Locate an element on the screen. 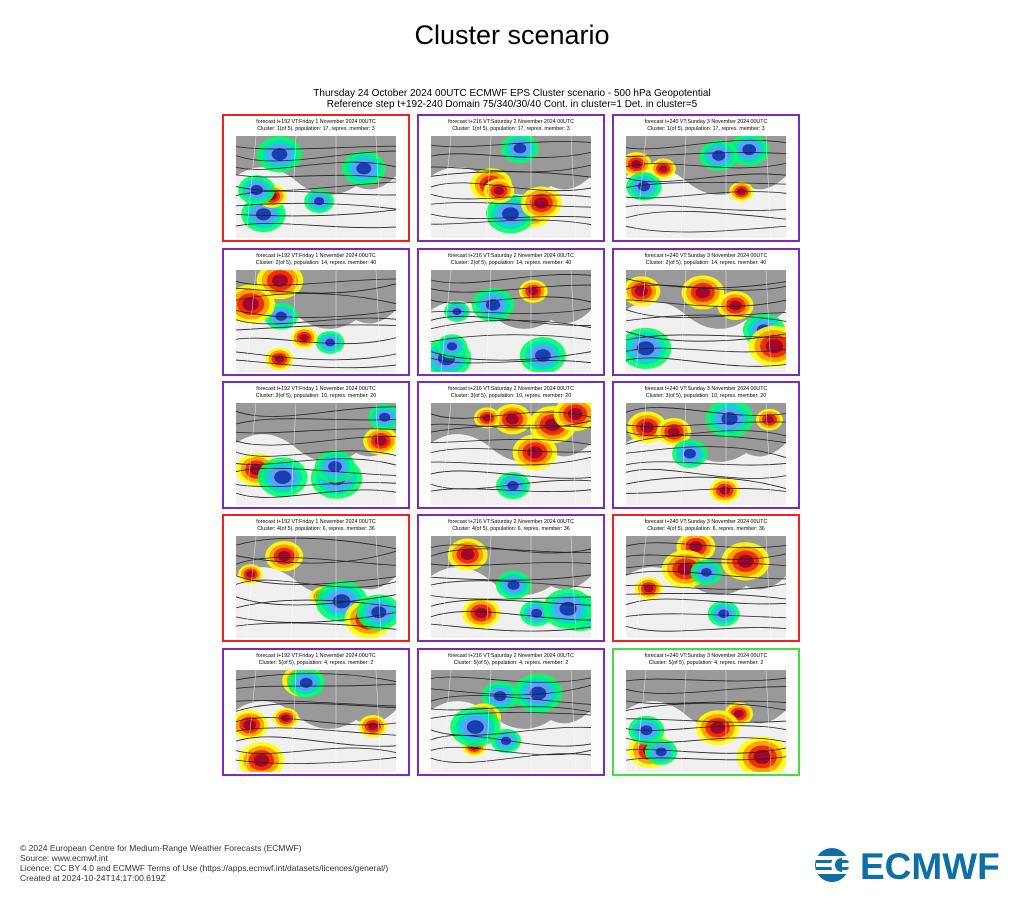 This screenshot has width=1024, height=922. ecmwf-logo: ECMWF is located at coordinates (907, 866).